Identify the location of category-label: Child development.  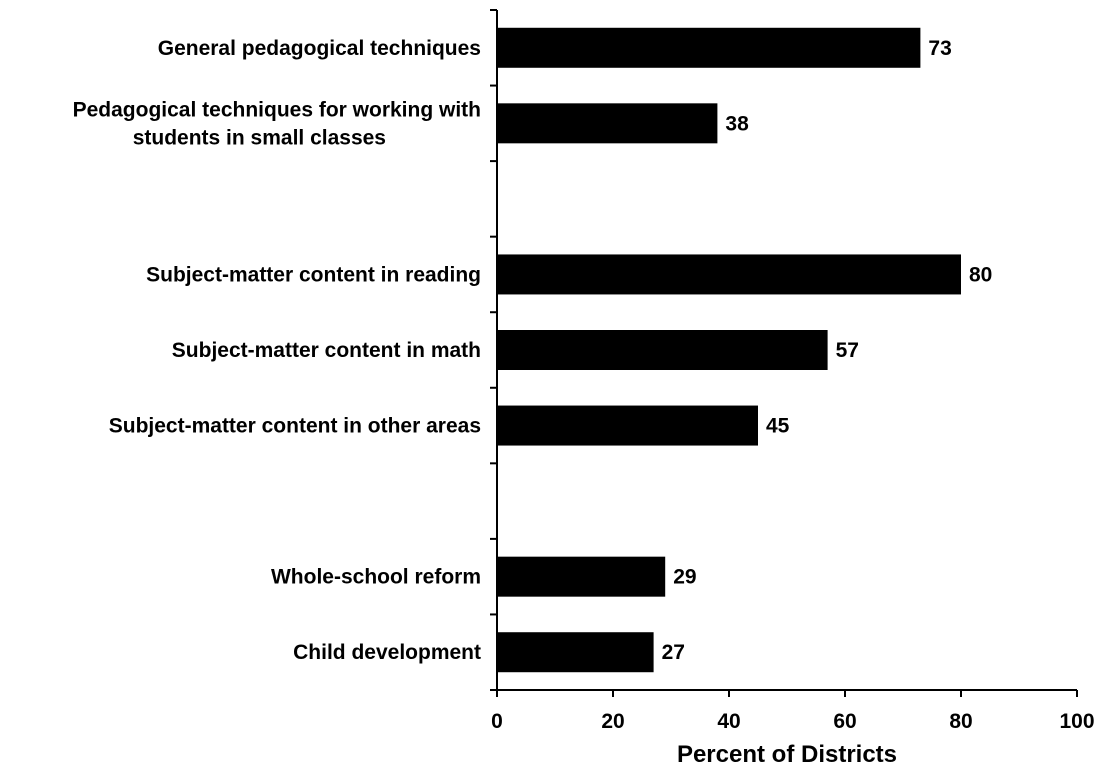
(387, 652).